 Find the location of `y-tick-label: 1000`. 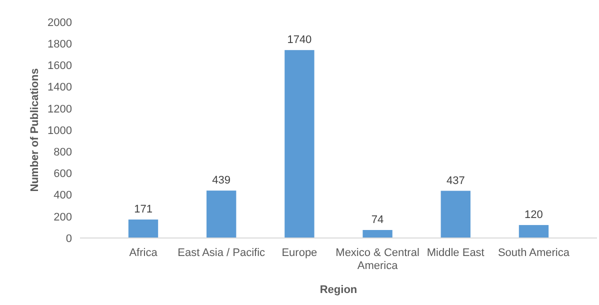

y-tick-label: 1000 is located at coordinates (60, 130).